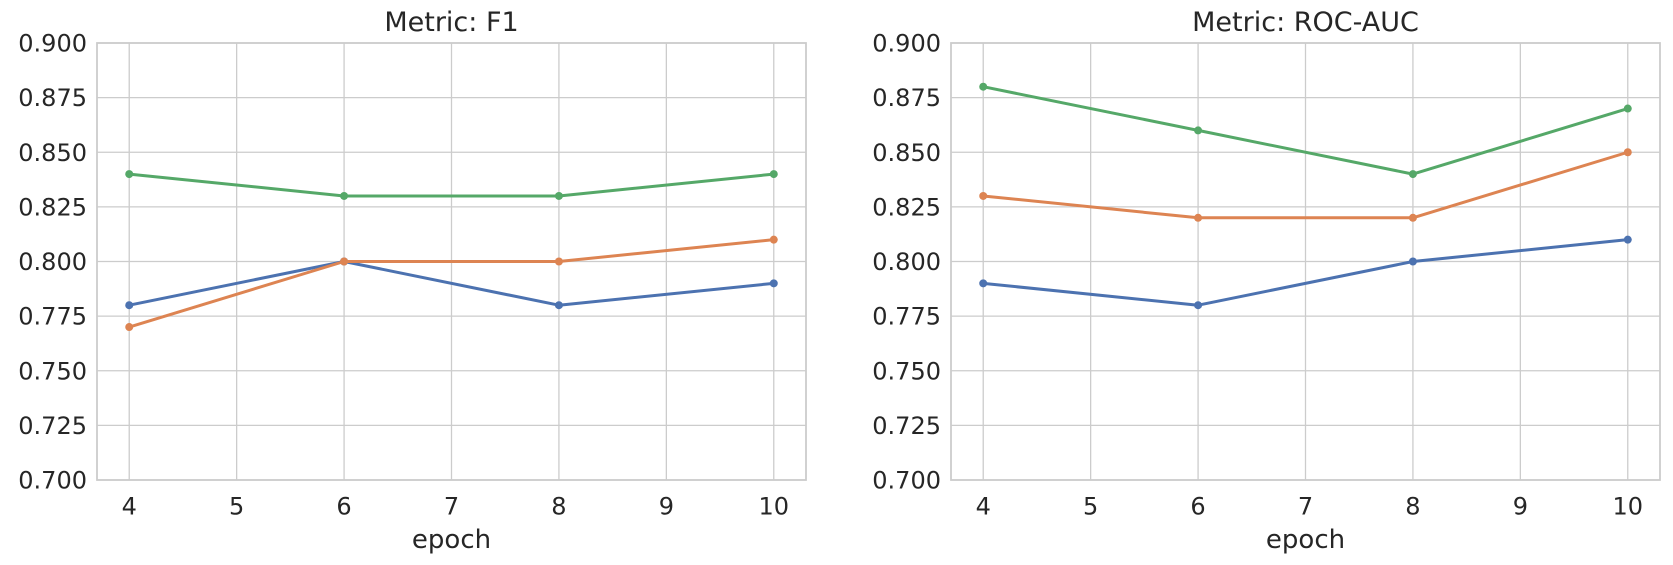  I want to click on chart-title: Metric: F1, so click(451, 22).